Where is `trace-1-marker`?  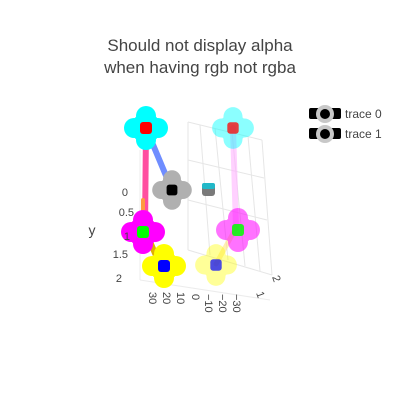
trace-1-marker is located at coordinates (216, 265).